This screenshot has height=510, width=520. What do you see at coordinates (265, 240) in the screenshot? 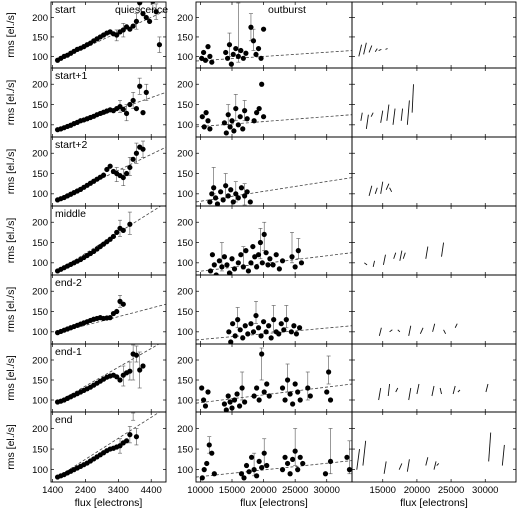
I see `panel-r3-c1: 100 150 200` at bounding box center [265, 240].